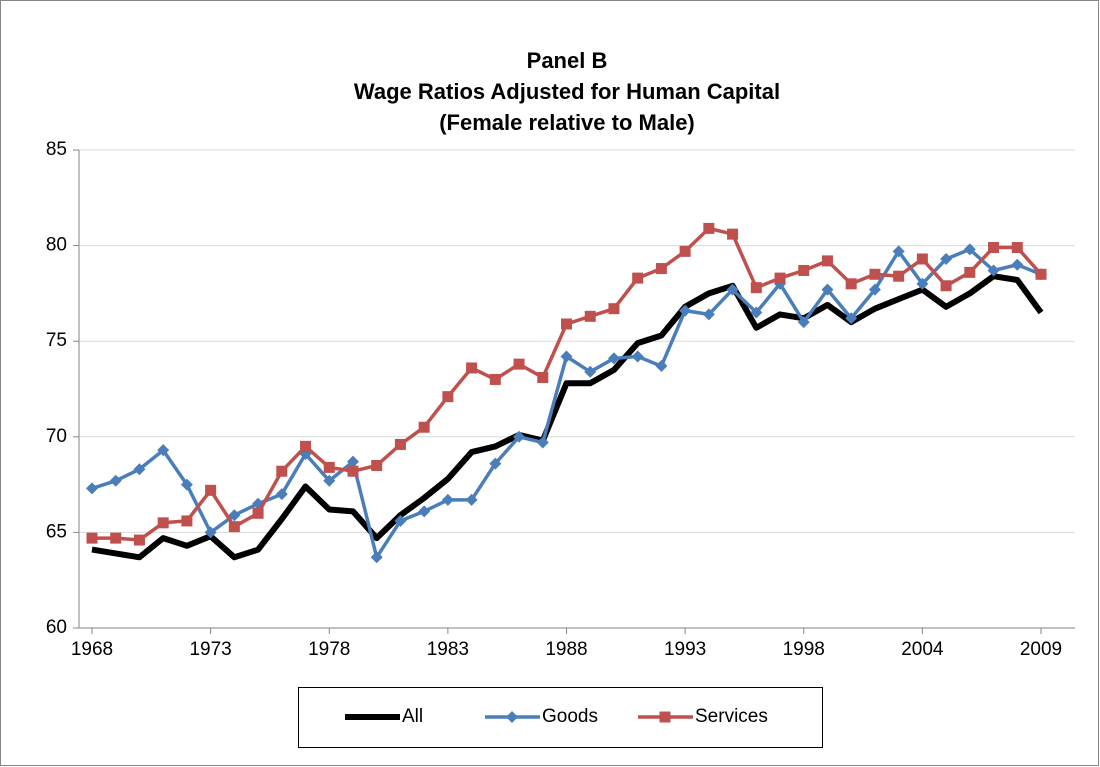 Image resolution: width=1100 pixels, height=767 pixels. Describe the element at coordinates (512, 717) in the screenshot. I see `legend-marker` at that location.